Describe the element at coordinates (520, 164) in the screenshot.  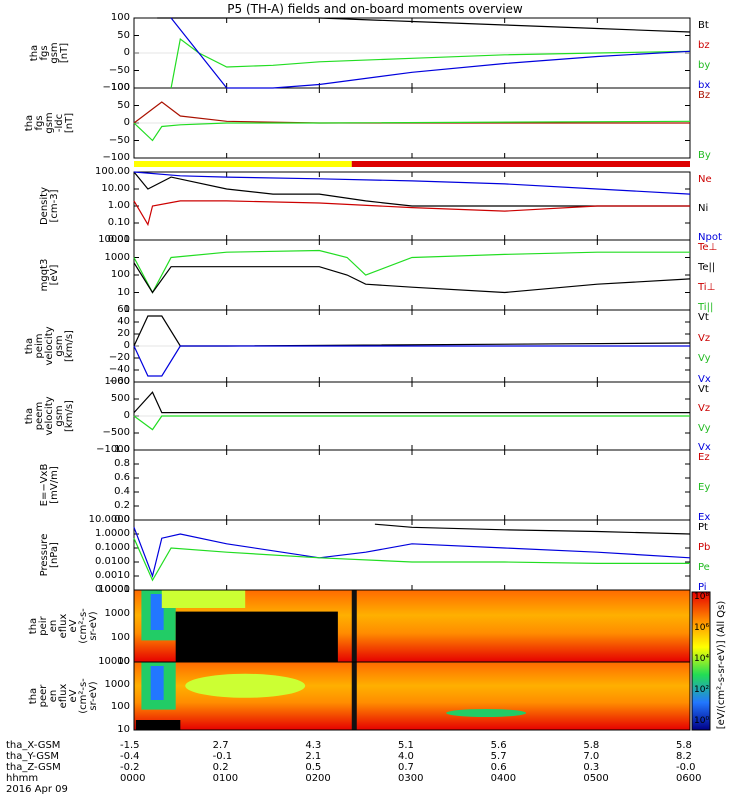
I see `quality-bar-red` at that location.